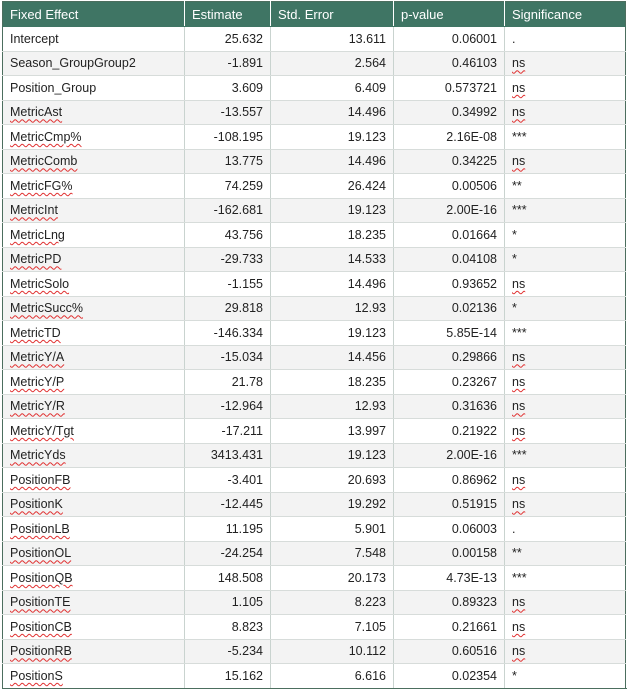 This screenshot has height=690, width=629. What do you see at coordinates (449, 357) in the screenshot?
I see `cell-p-value: 0.29866` at bounding box center [449, 357].